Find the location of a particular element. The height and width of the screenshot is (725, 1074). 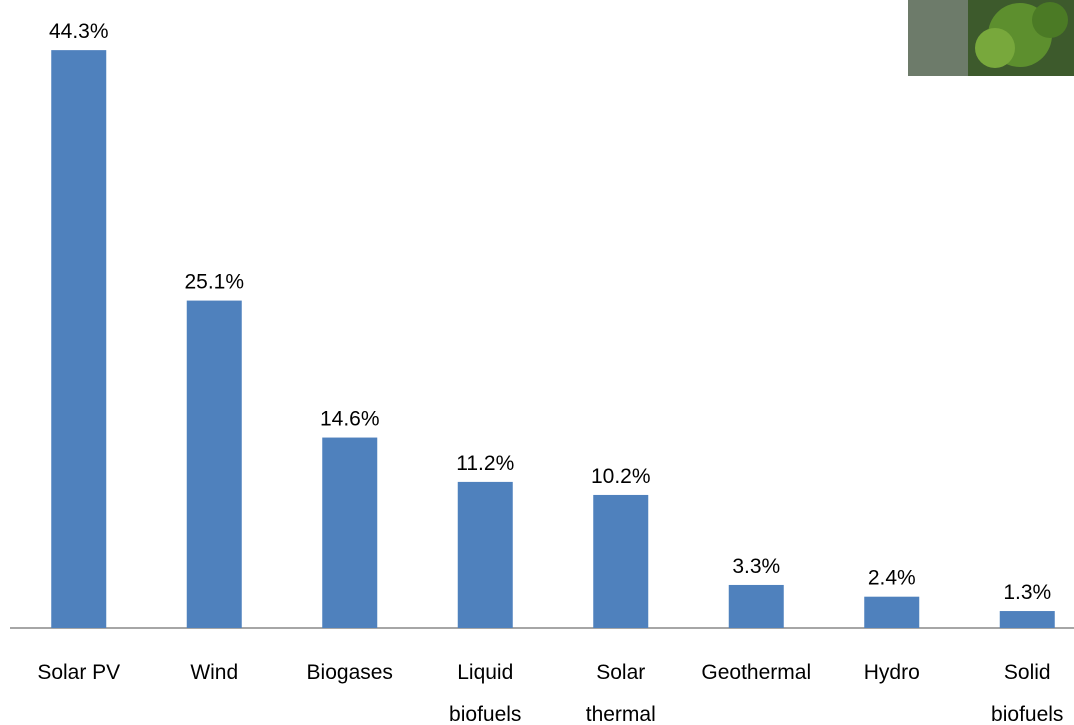

value-label: 10.2% is located at coordinates (621, 476).